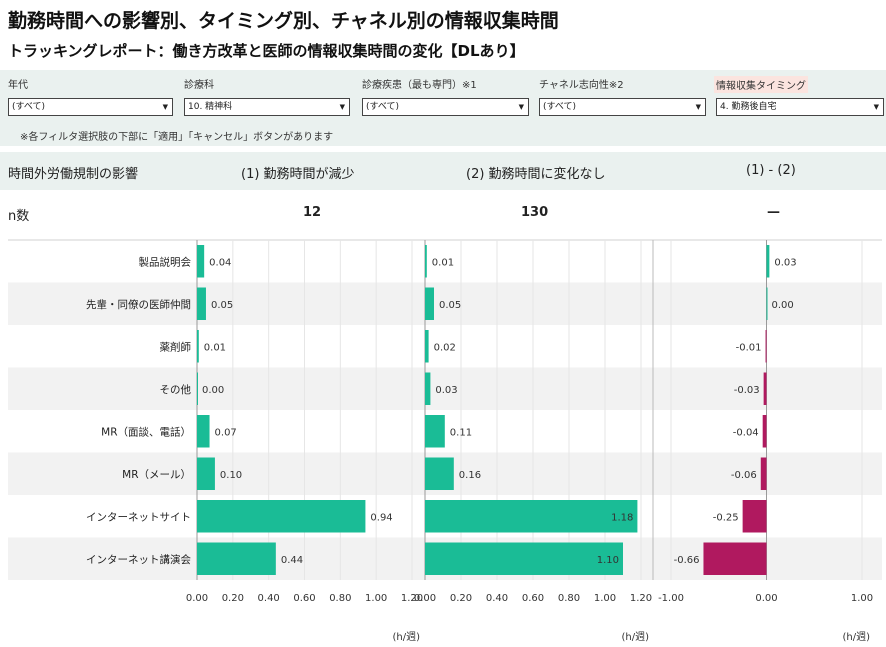  I want to click on data-label: 0.11, so click(461, 432).